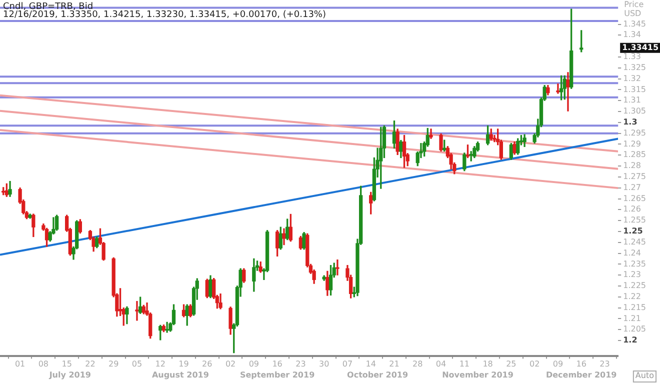 This screenshot has height=384, width=660. I want to click on x2-tick-label: October 2019, so click(377, 375).